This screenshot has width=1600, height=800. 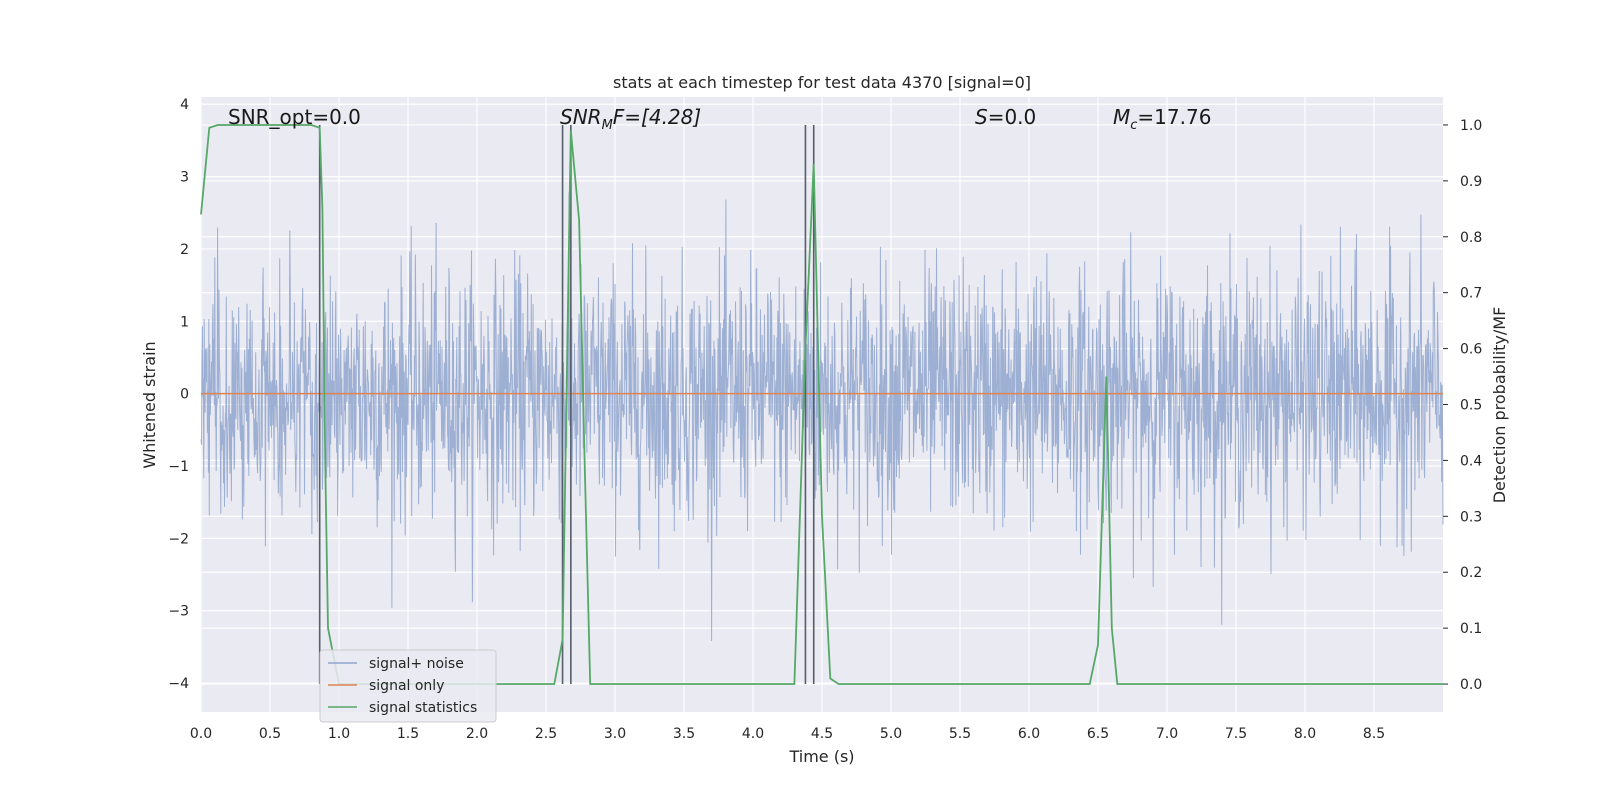 I want to click on x-tick-label: 8.5, so click(x=1374, y=734).